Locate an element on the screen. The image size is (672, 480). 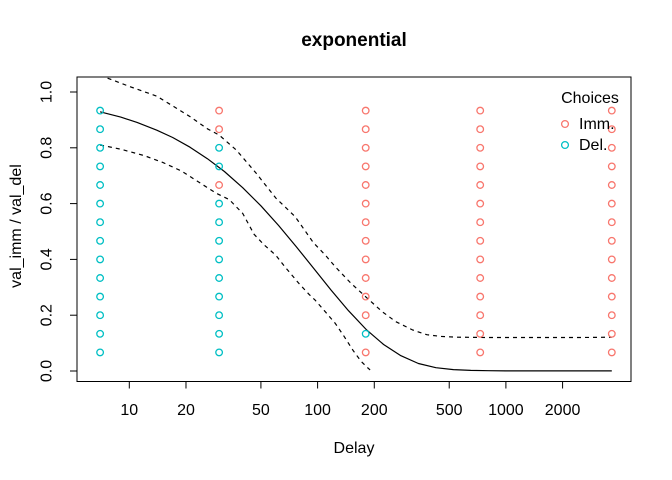
x-axis-label: Delay is located at coordinates (354, 448).